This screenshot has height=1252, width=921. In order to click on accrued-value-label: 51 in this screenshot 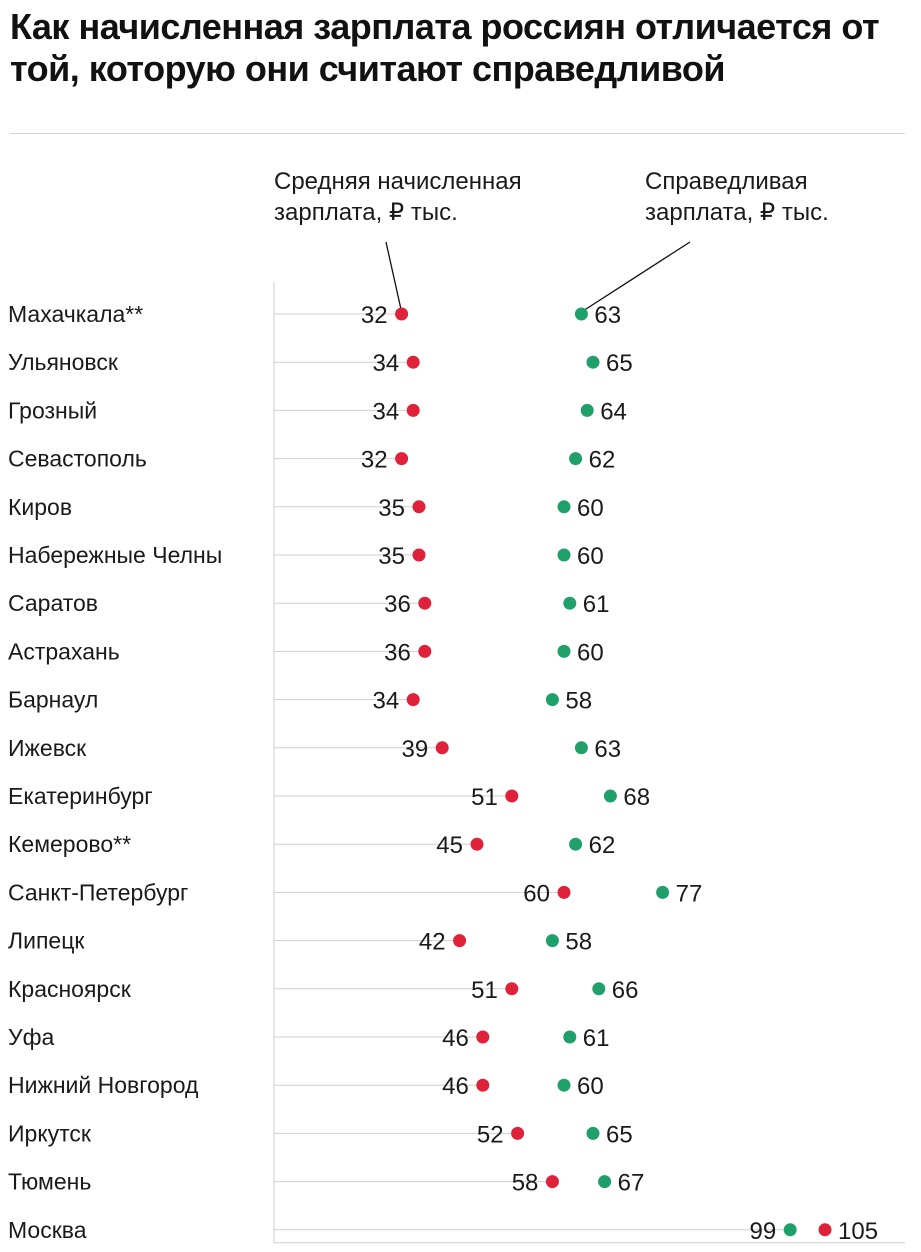, I will do `click(484, 990)`.